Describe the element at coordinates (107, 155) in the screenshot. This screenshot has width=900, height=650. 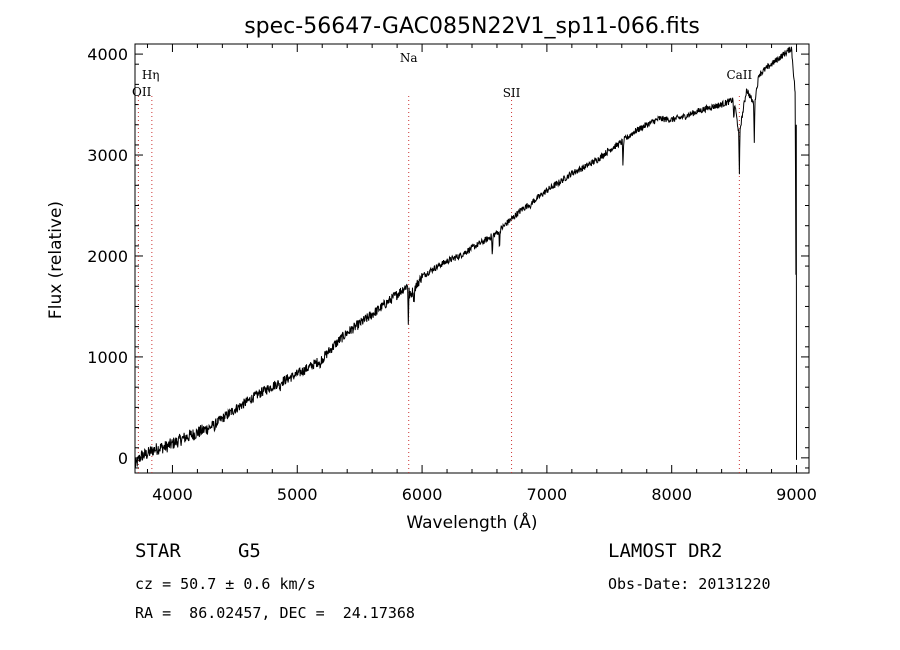
I see `y-tick-label: 3000` at that location.